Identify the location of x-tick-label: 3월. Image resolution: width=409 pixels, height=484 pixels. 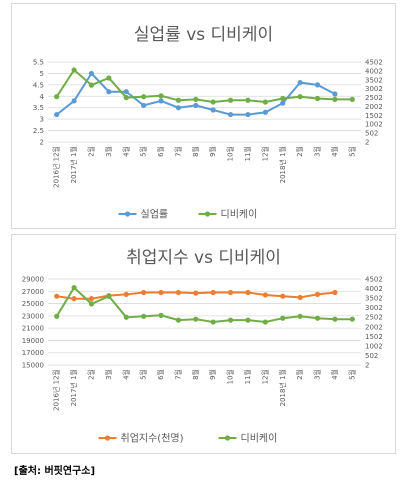
(108, 151).